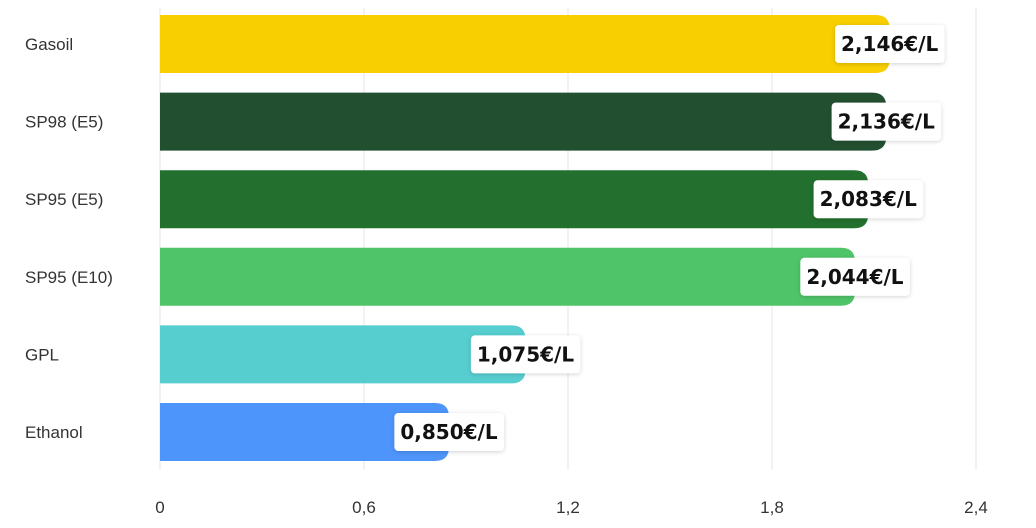  I want to click on data-label: 2,146€/L, so click(890, 44).